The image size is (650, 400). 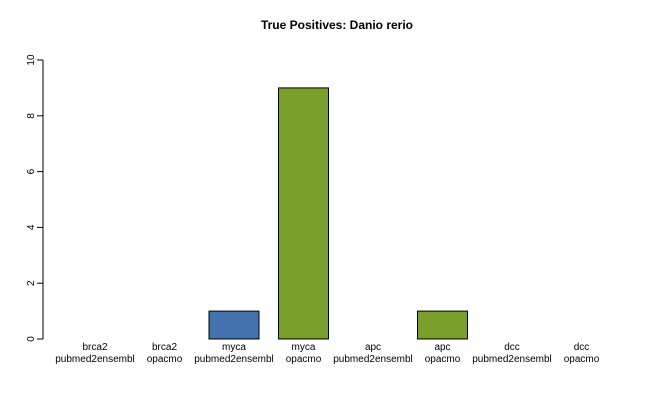 What do you see at coordinates (31, 283) in the screenshot?
I see `y-tick-label: 2` at bounding box center [31, 283].